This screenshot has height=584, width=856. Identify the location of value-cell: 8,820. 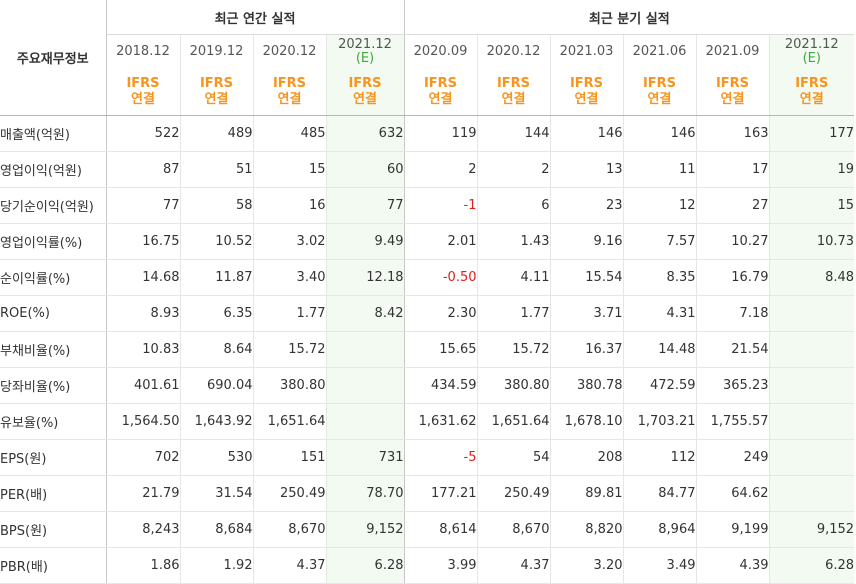
(586, 529).